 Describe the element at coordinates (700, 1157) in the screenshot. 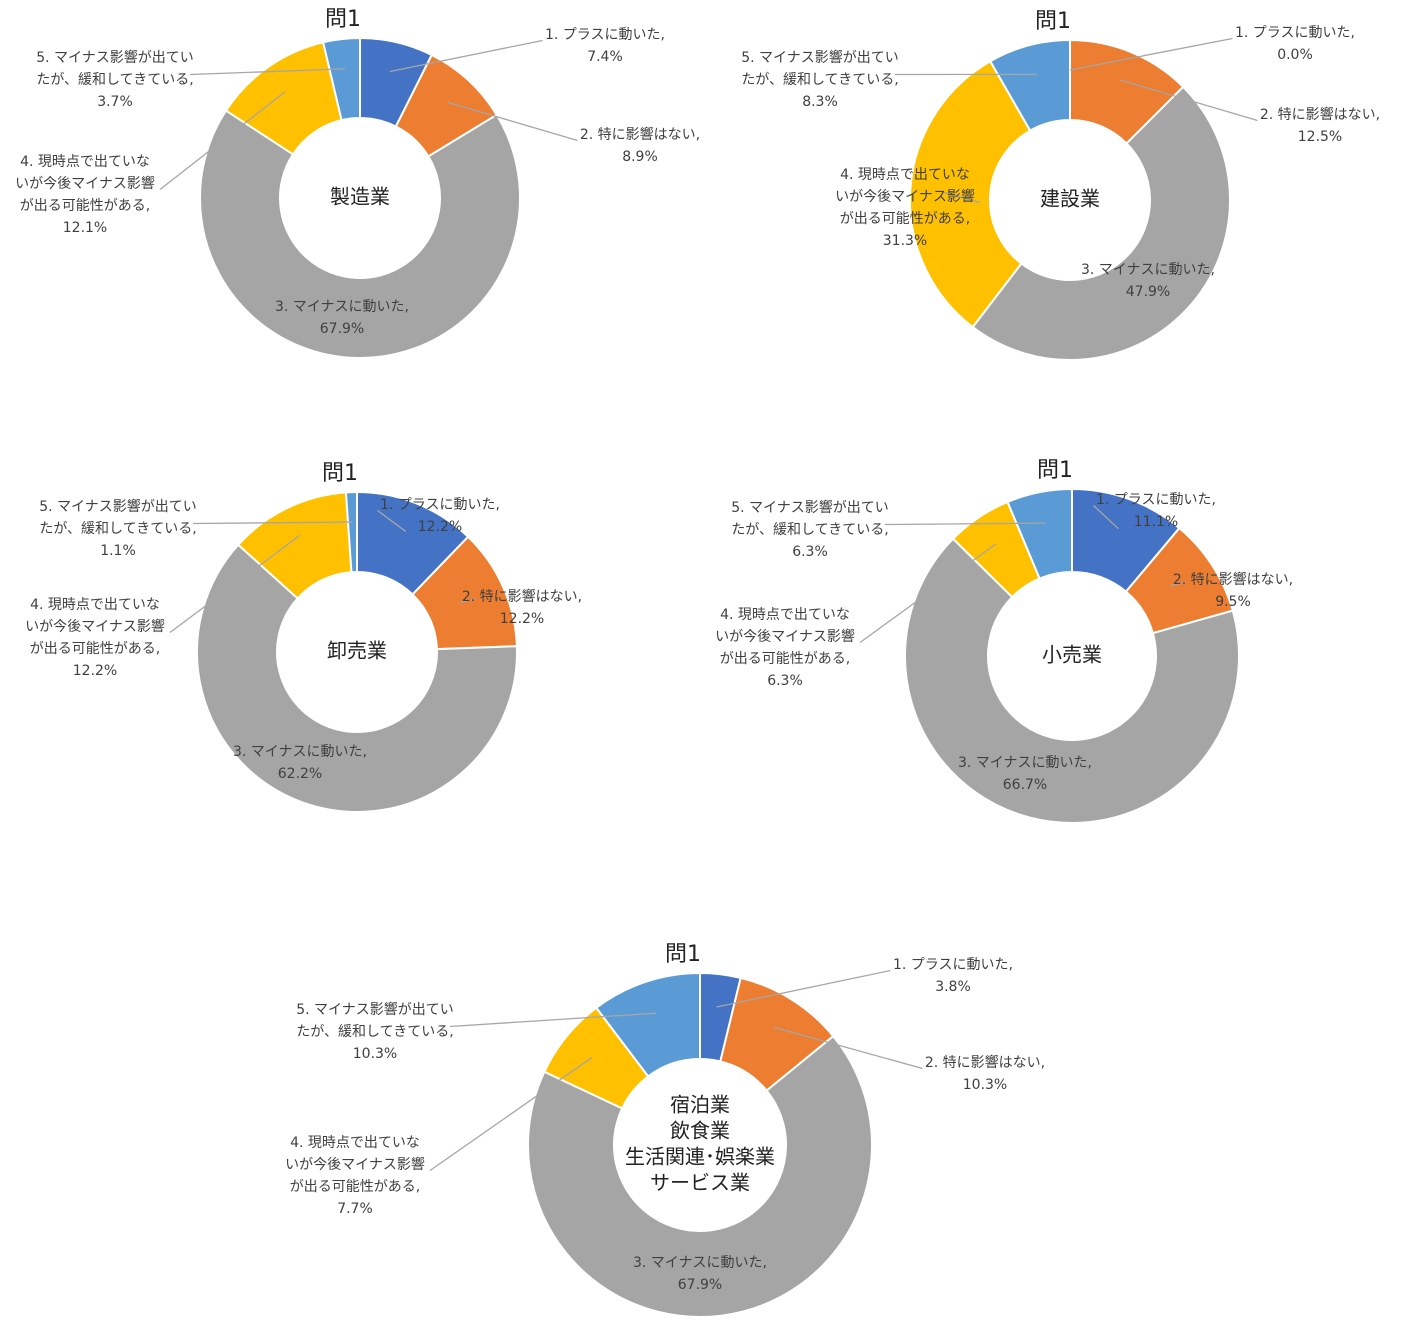

I see `center-label: 生活関連･娯楽業` at that location.